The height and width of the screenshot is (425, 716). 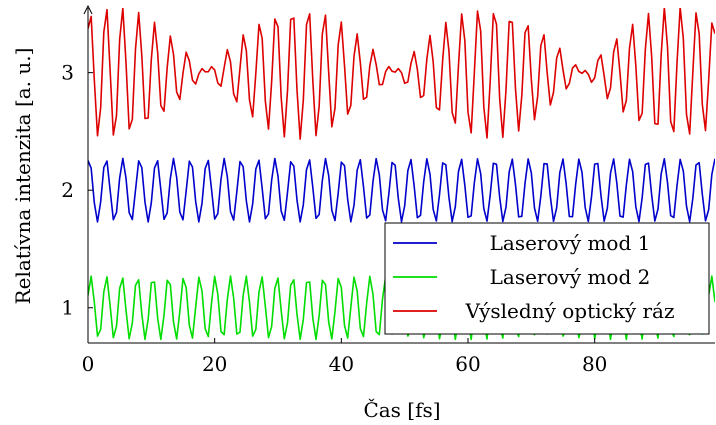 What do you see at coordinates (594, 364) in the screenshot?
I see `x-tick-label: 80` at bounding box center [594, 364].